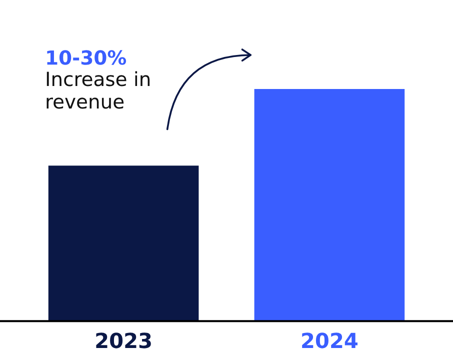  What do you see at coordinates (86, 57) in the screenshot?
I see `text: 10-30%` at bounding box center [86, 57].